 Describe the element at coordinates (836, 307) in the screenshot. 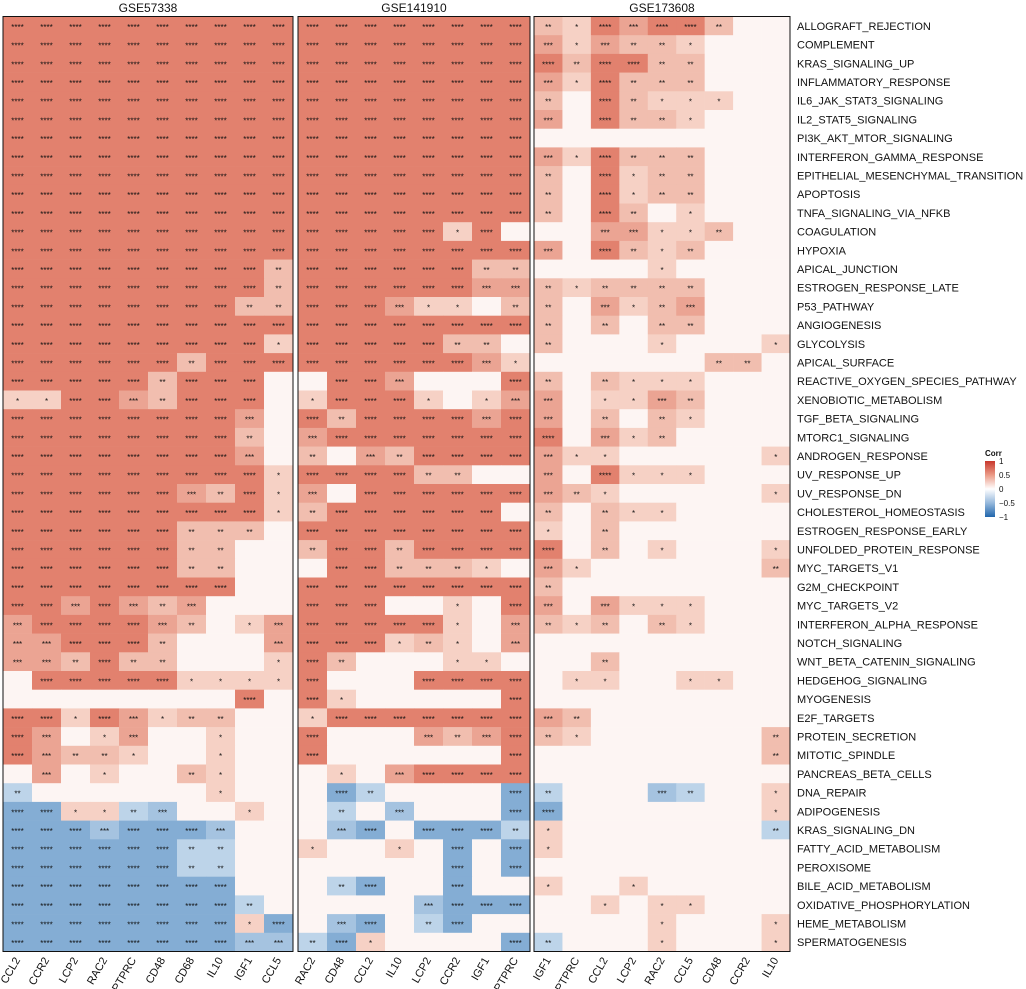

I see `pathway-label: P53_PATHWAY` at that location.